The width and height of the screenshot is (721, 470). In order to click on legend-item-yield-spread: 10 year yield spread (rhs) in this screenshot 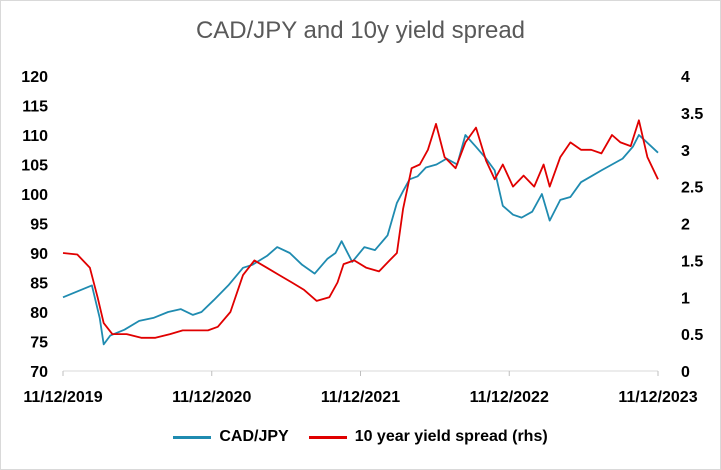, I will do `click(428, 437)`.